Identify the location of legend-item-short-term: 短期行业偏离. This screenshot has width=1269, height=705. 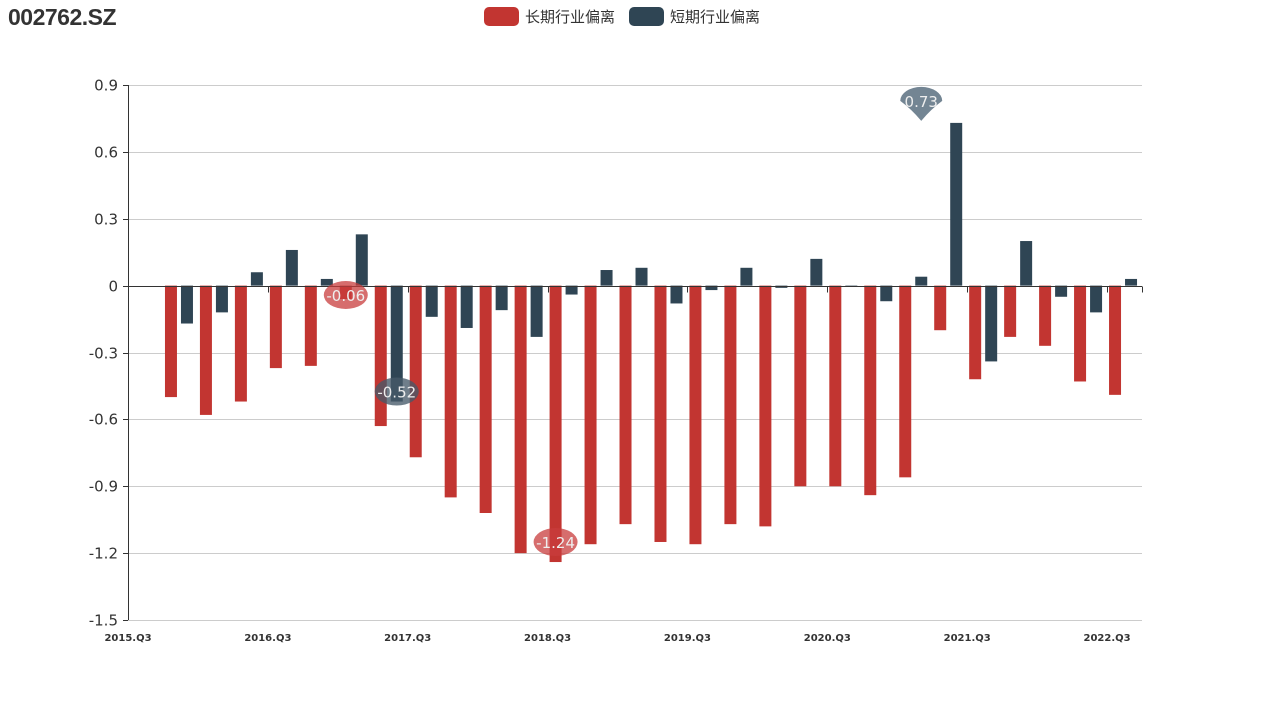
(694, 16).